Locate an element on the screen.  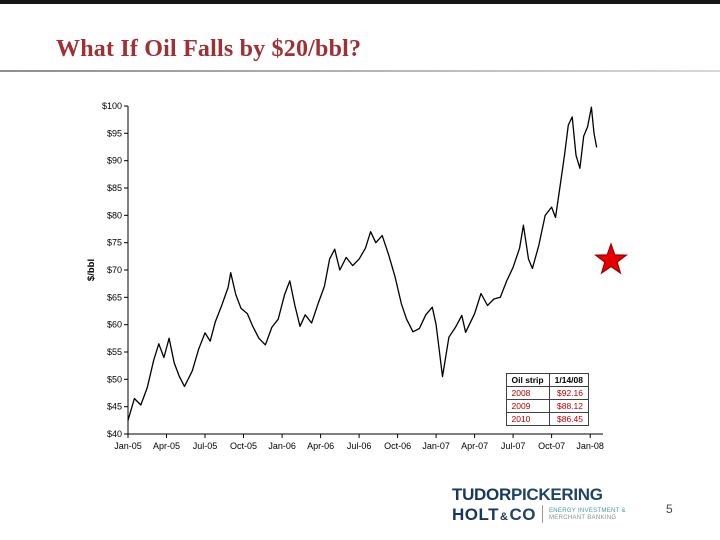
svg-text: Oct-05 is located at coordinates (243, 446).